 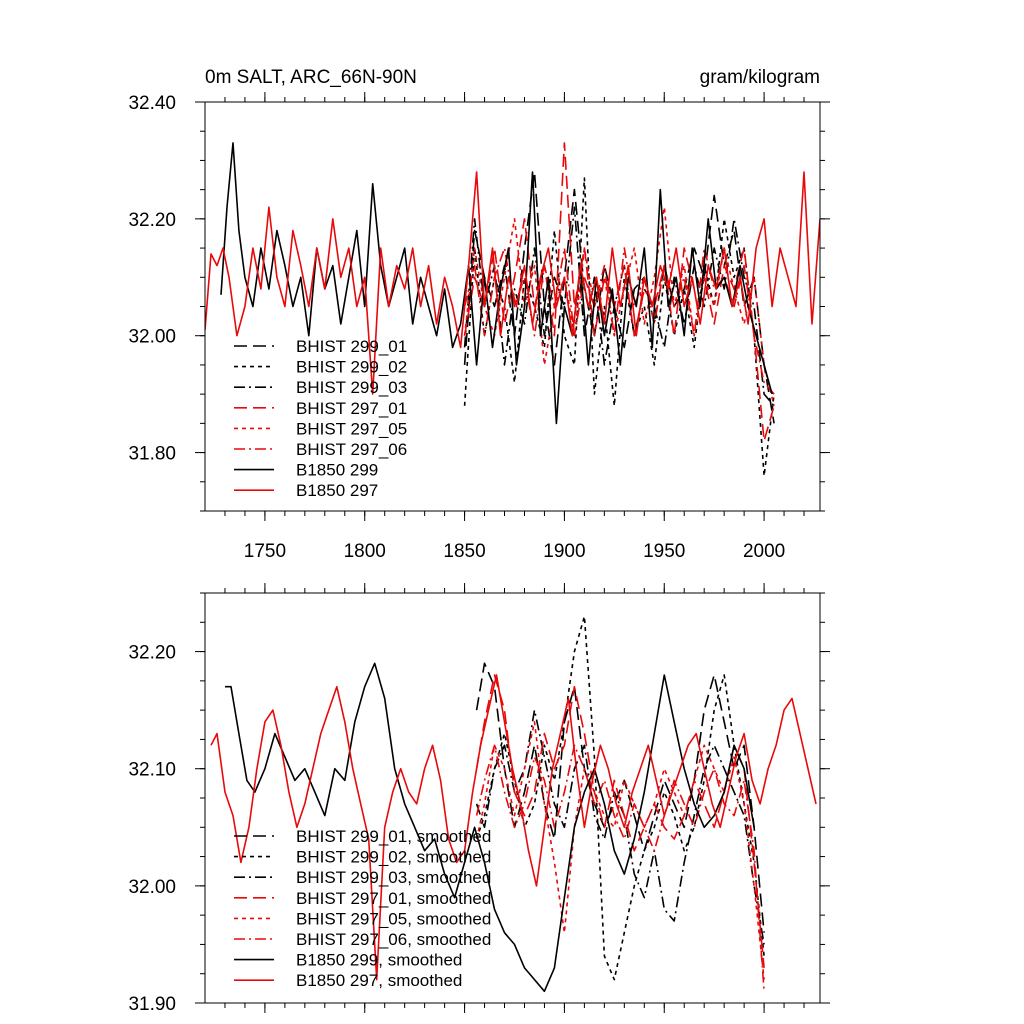 What do you see at coordinates (152, 1004) in the screenshot?
I see `y-tick-label: 31.90` at bounding box center [152, 1004].